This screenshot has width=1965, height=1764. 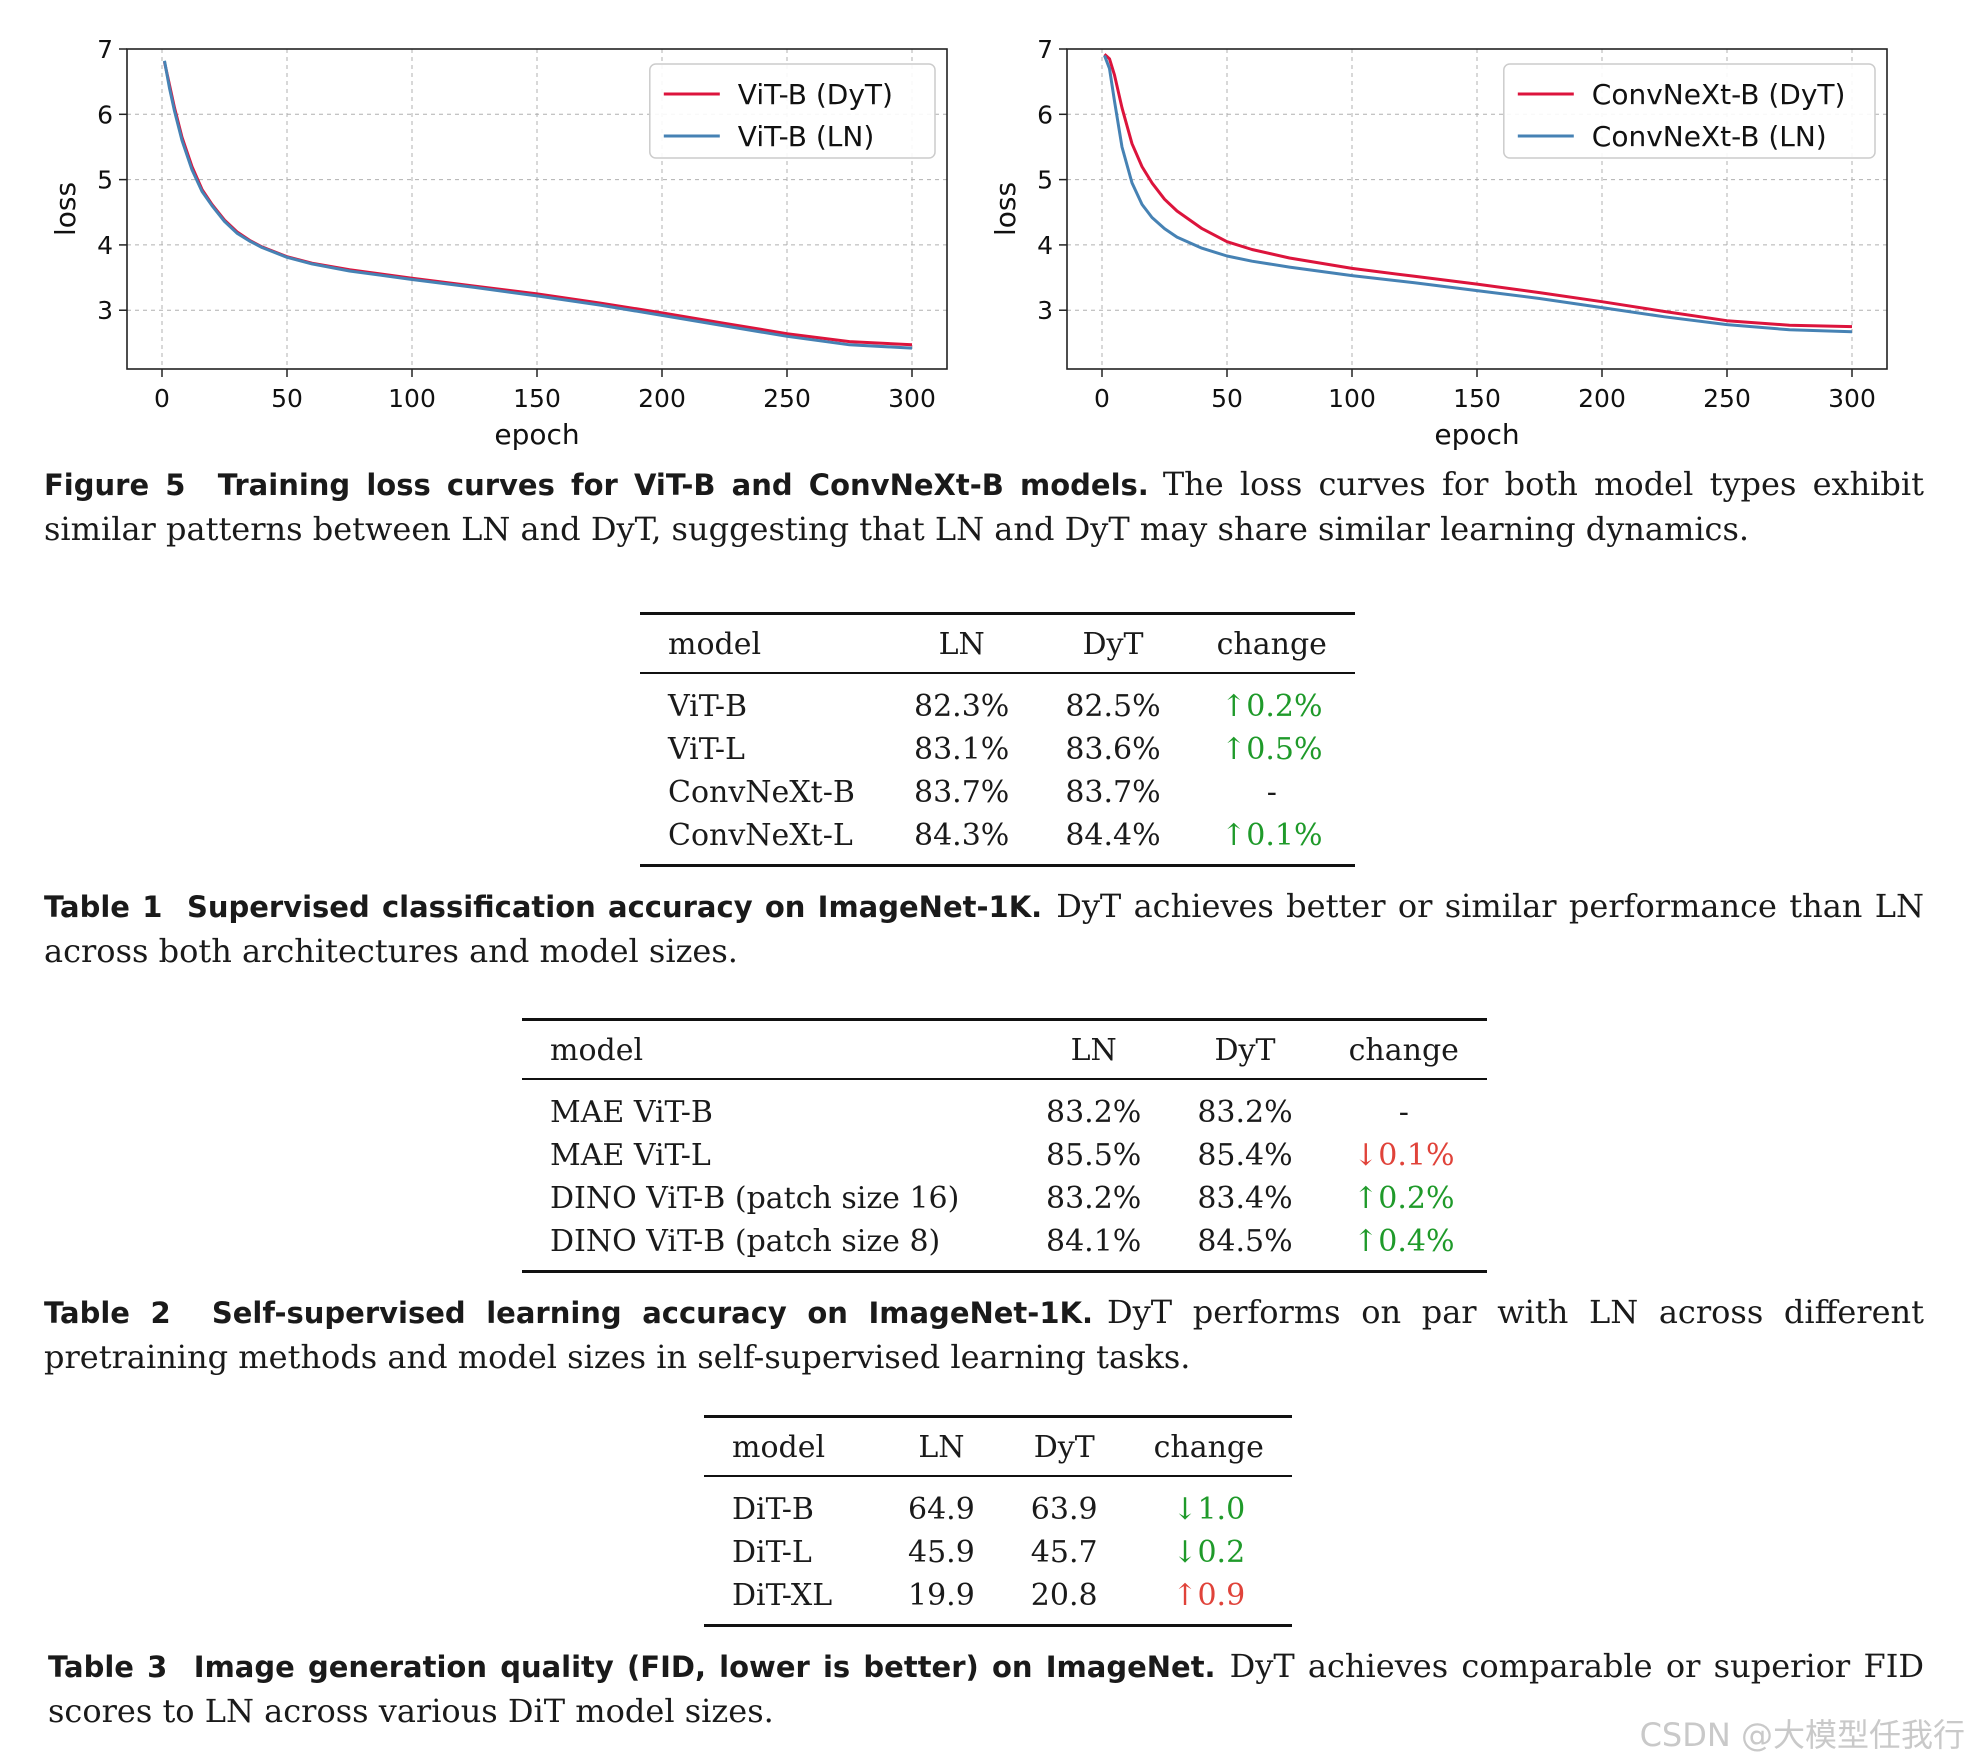 What do you see at coordinates (761, 792) in the screenshot?
I see `table-cell: ConvNeXt-B` at bounding box center [761, 792].